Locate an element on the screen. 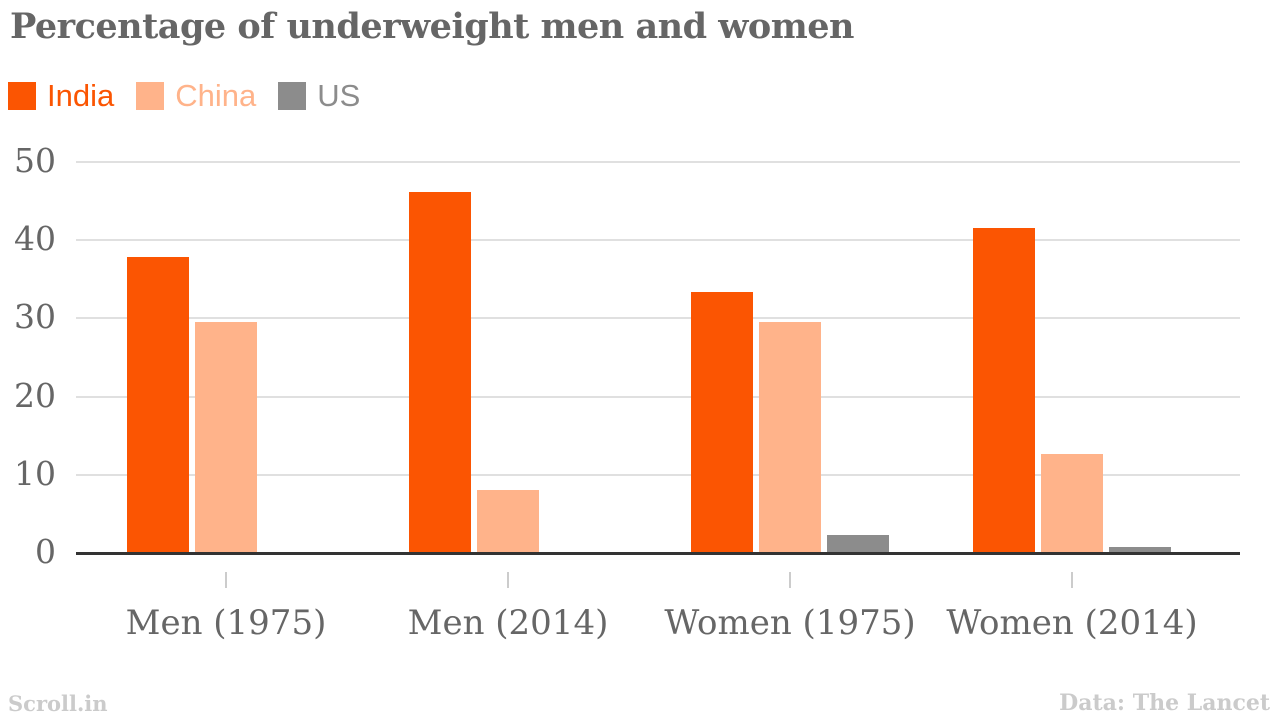  y-axis-tick-label: 50 is located at coordinates (35, 160).